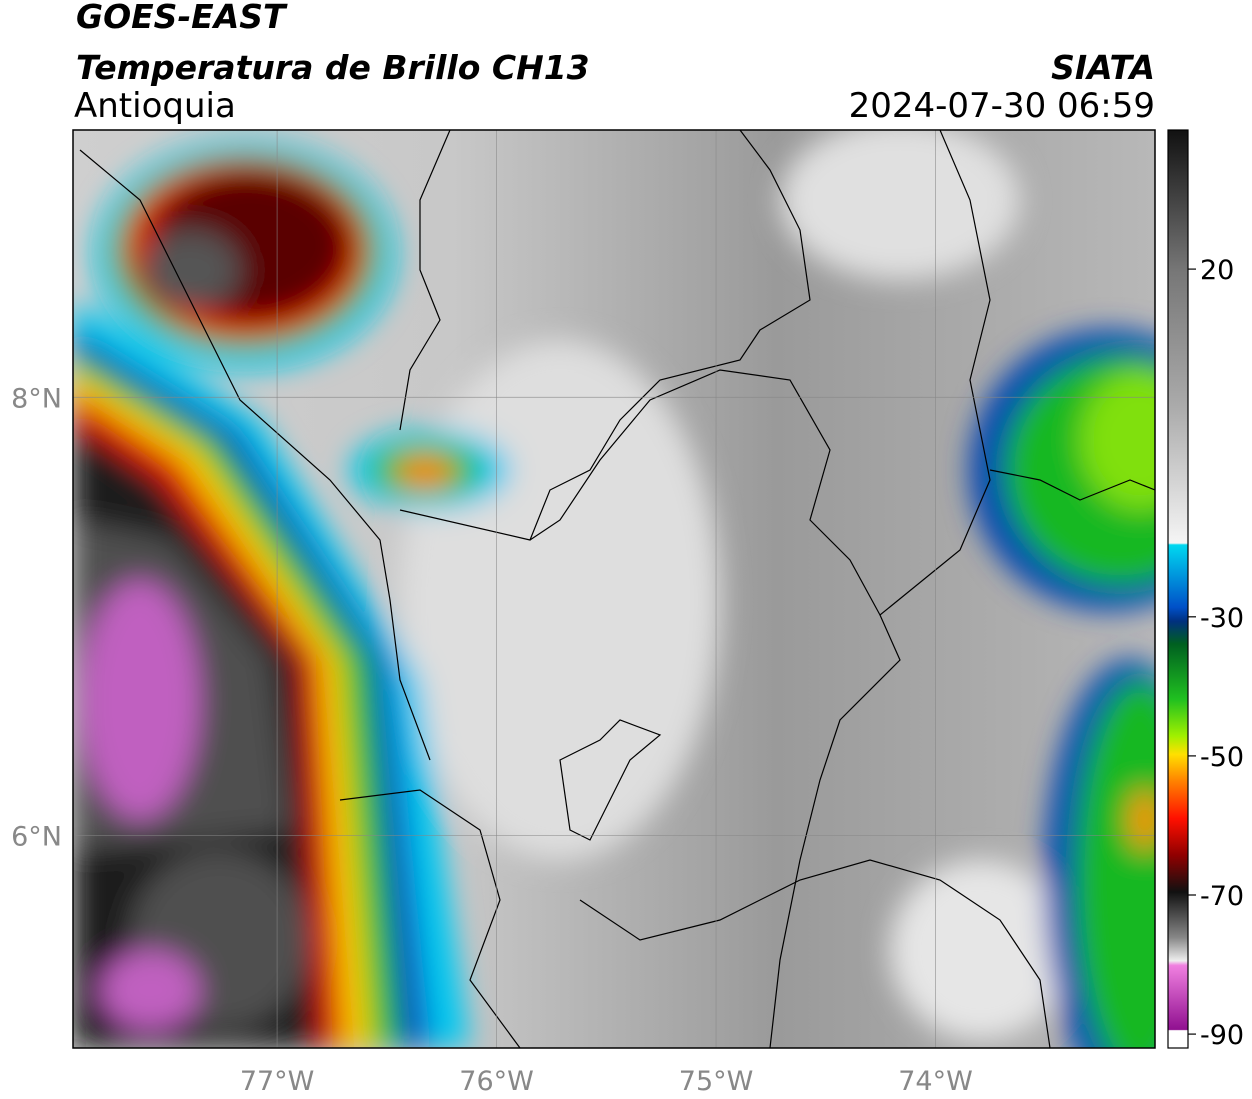 The image size is (1252, 1099). What do you see at coordinates (935, 1081) in the screenshot?
I see `x-tick-label: 74°W` at bounding box center [935, 1081].